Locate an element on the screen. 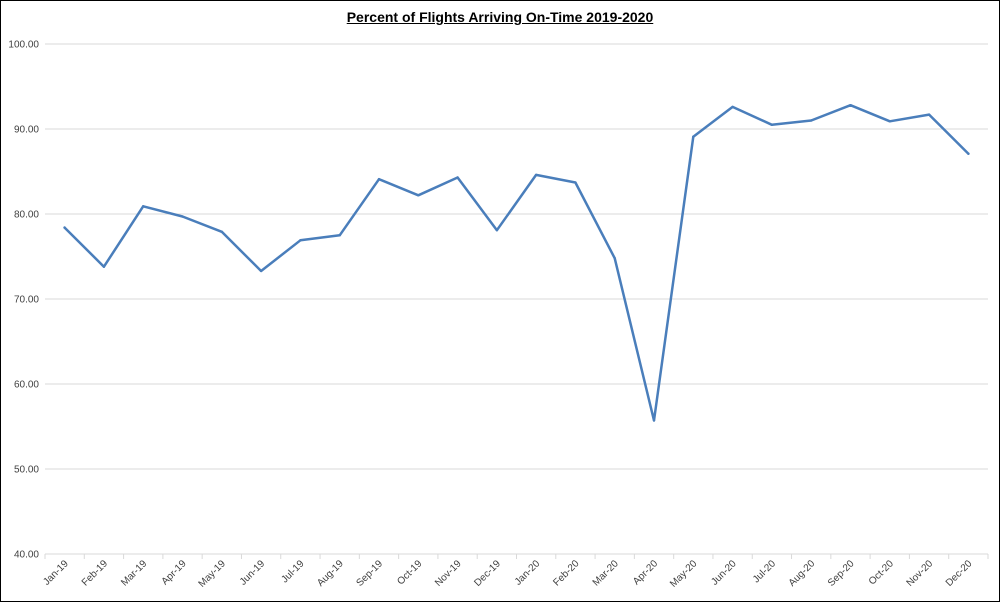 Image resolution: width=1000 pixels, height=604 pixels. x-tick-label: Sep-20 is located at coordinates (841, 573).